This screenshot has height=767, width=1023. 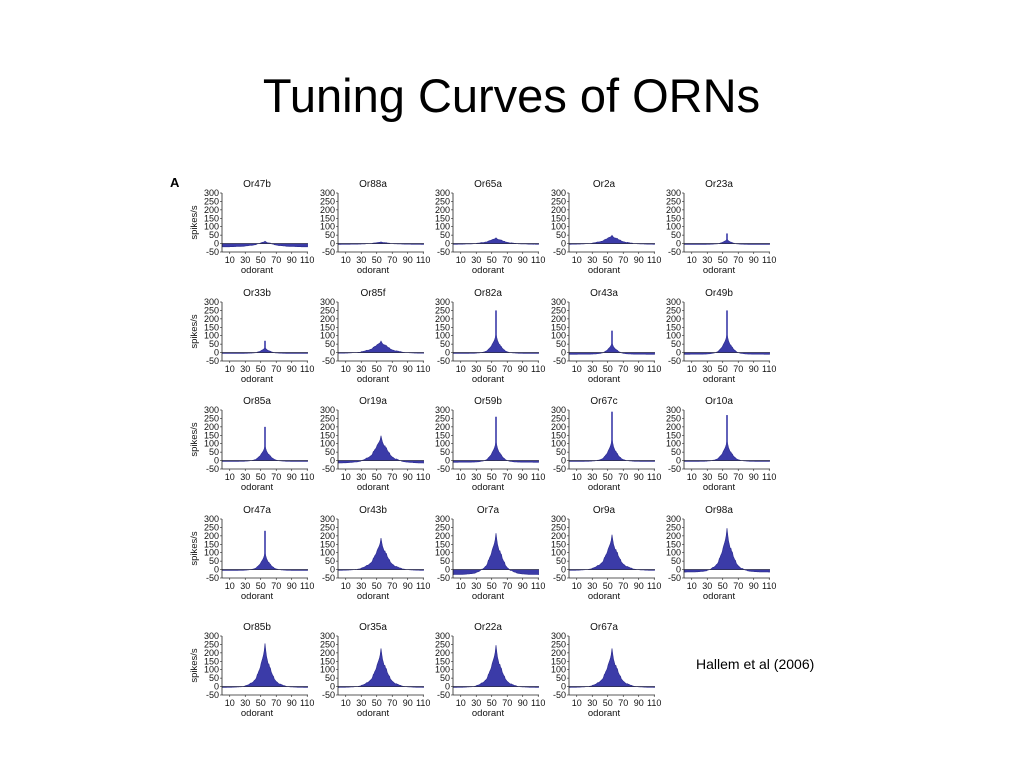 What do you see at coordinates (719, 293) in the screenshot?
I see `panel-title: Or49b` at bounding box center [719, 293].